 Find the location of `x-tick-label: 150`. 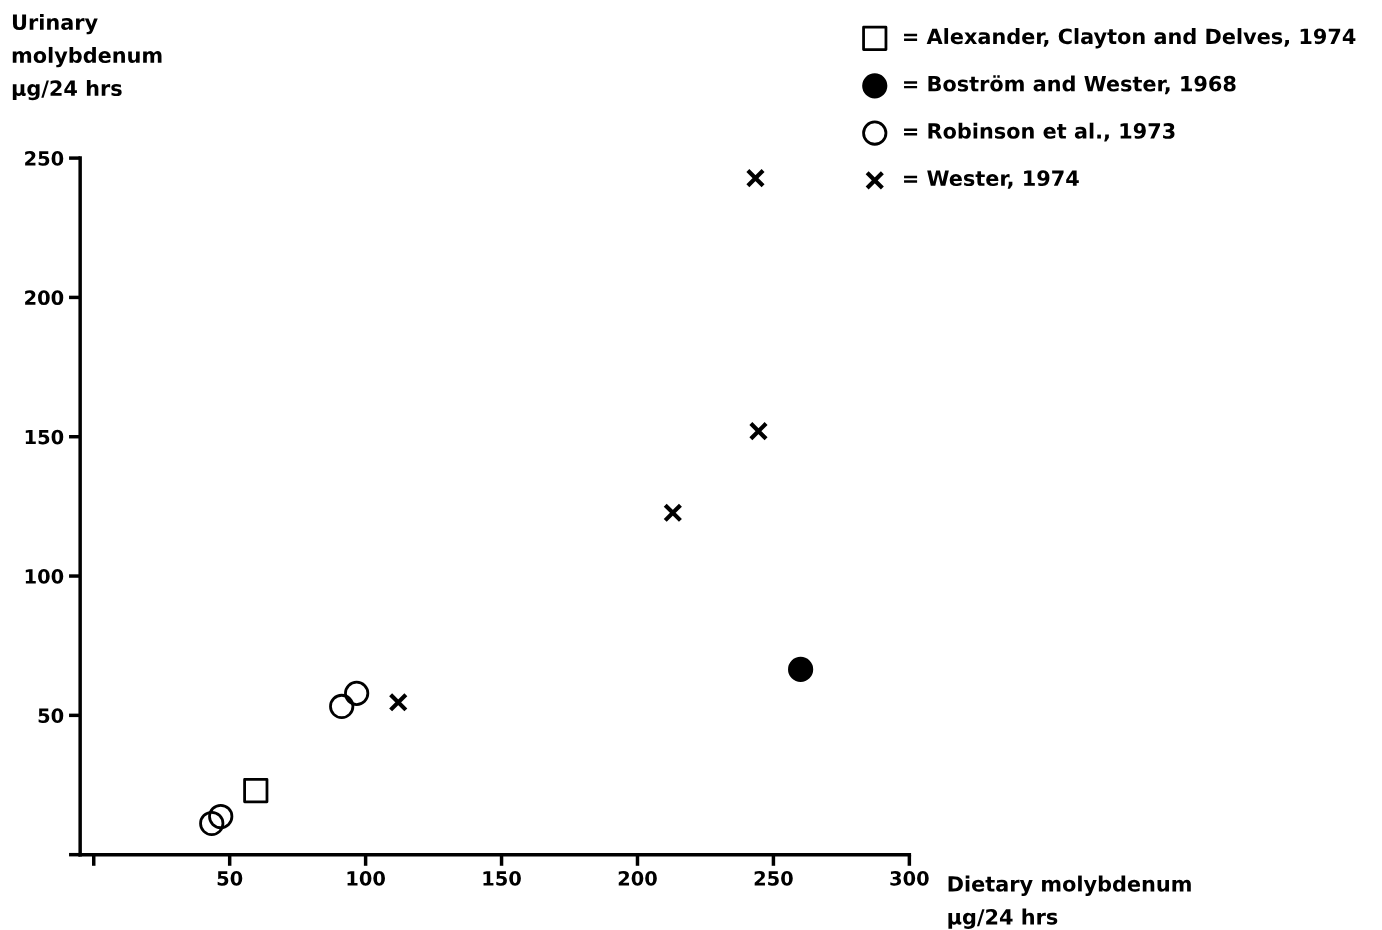

x-tick-label: 150 is located at coordinates (502, 878).